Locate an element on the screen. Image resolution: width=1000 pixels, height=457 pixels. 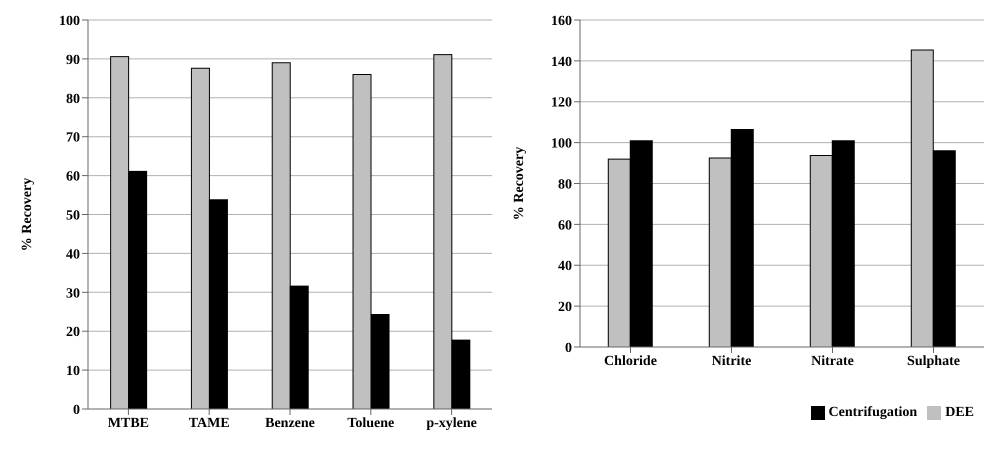
legend-label: Centrifugation is located at coordinates (873, 412).